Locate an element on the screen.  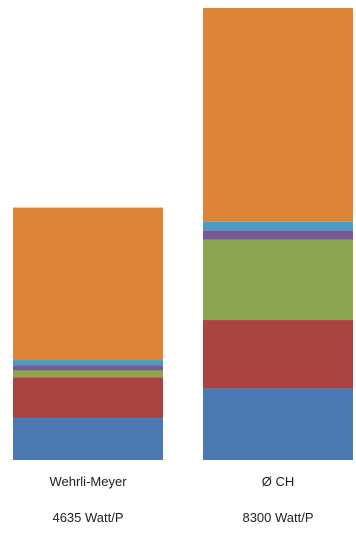
labels-layer: Wehrli-Meyer 4635 Watt/P Ø CH 8300 Watt/P is located at coordinates (181, 499).